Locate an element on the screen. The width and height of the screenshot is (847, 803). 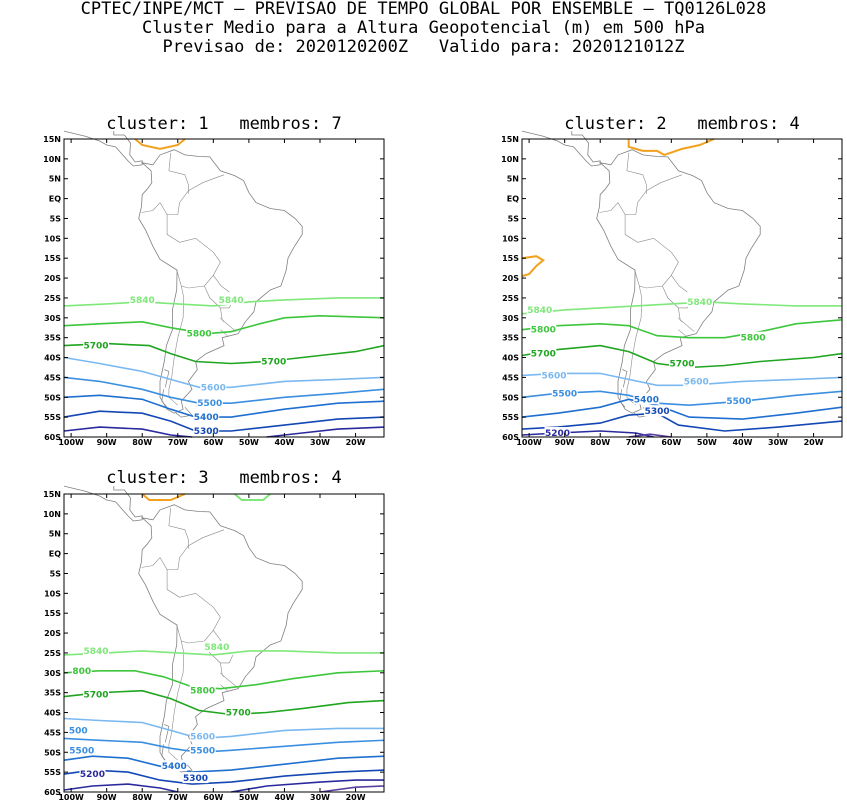
panel-1-title: cluster: 1 membros: 7 is located at coordinates (224, 124).